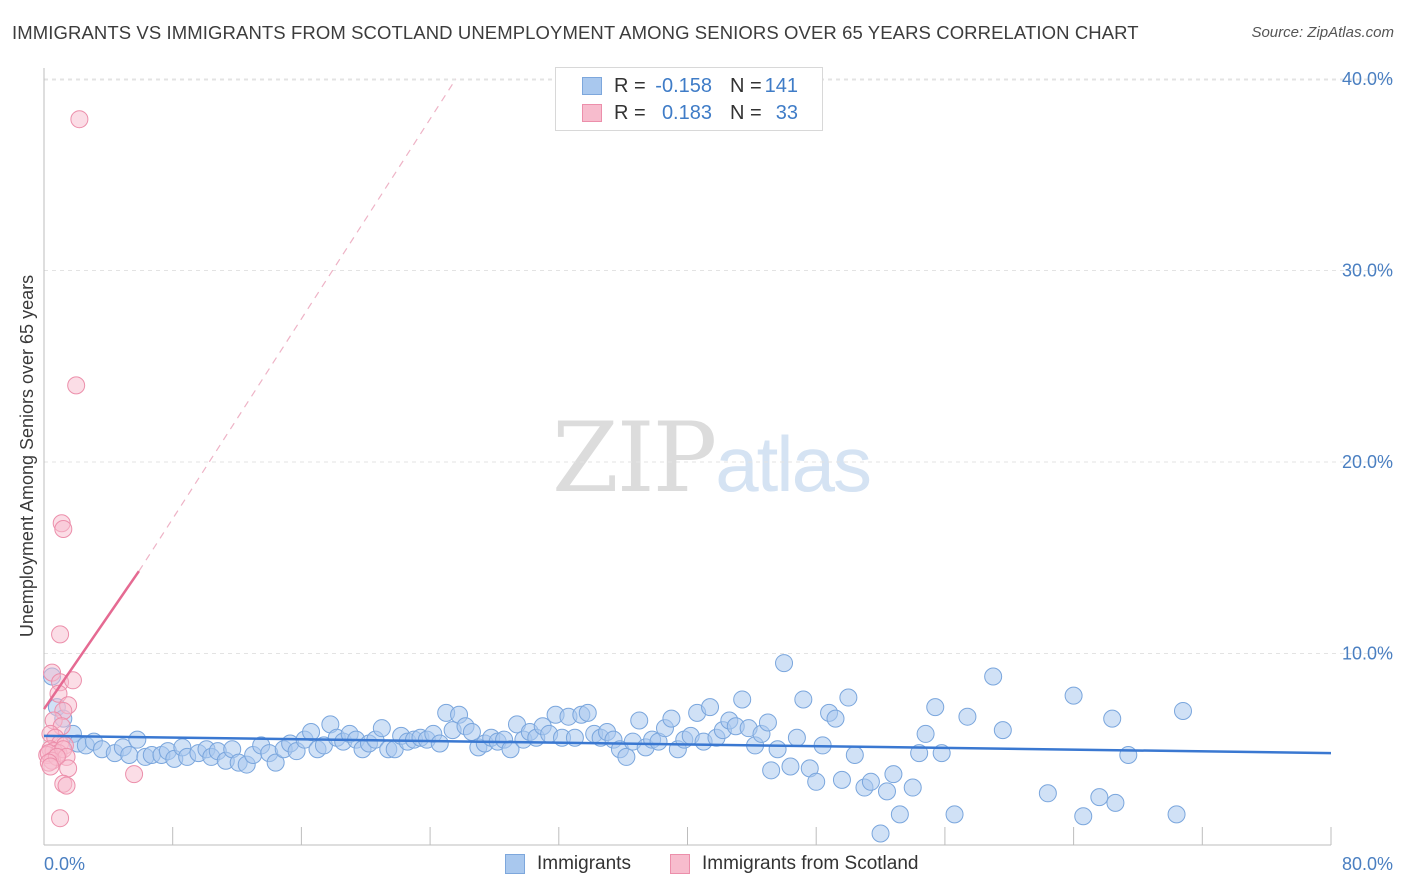 This screenshot has height=892, width=1406. Describe the element at coordinates (634, 458) in the screenshot. I see `watermark-zip: ZIP` at that location.